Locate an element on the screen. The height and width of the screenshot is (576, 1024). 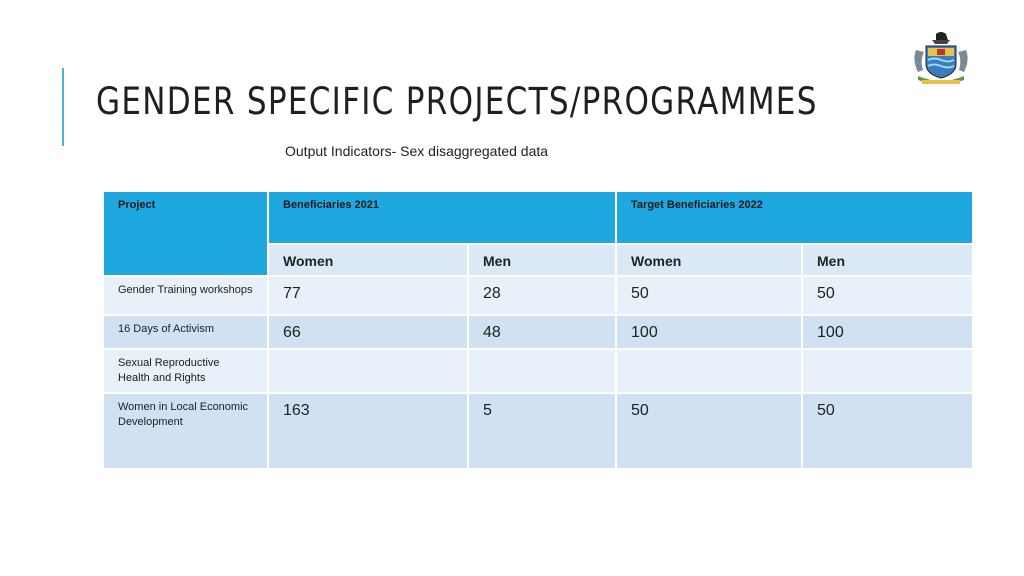
men-2022-value: 100 is located at coordinates (888, 332).